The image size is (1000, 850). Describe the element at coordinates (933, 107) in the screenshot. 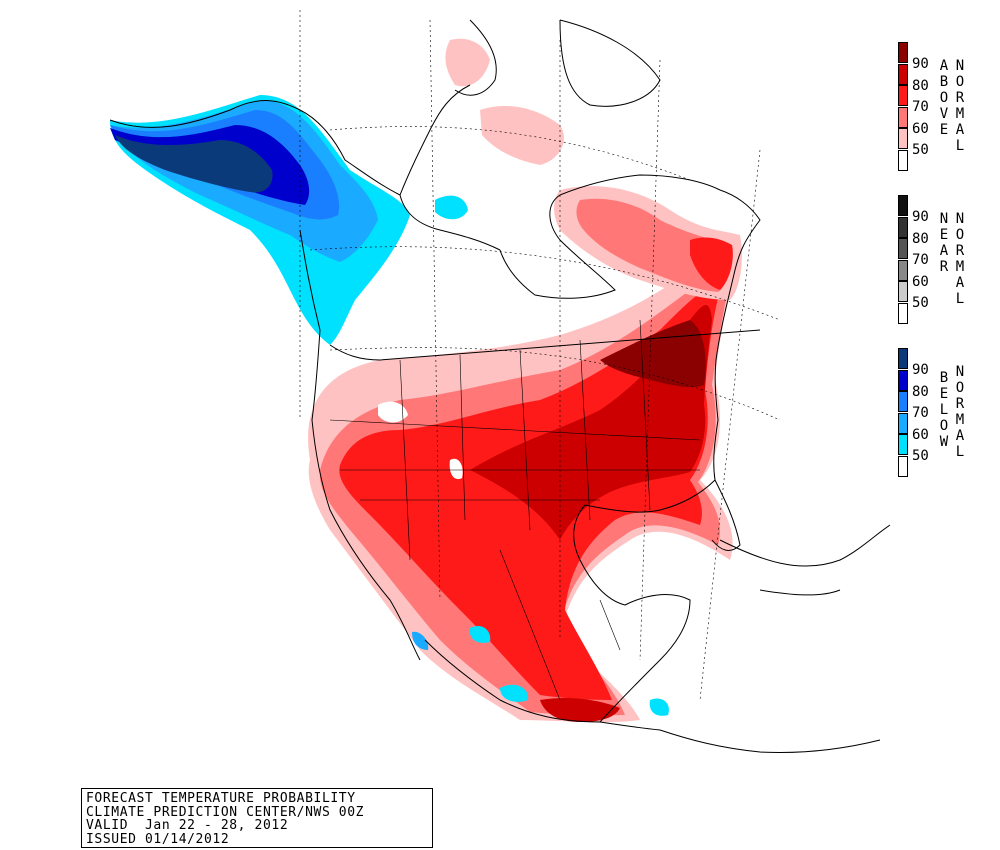

I see `legend-above-normal: 90 80 70 60 50 ABOVE NORMAL` at that location.